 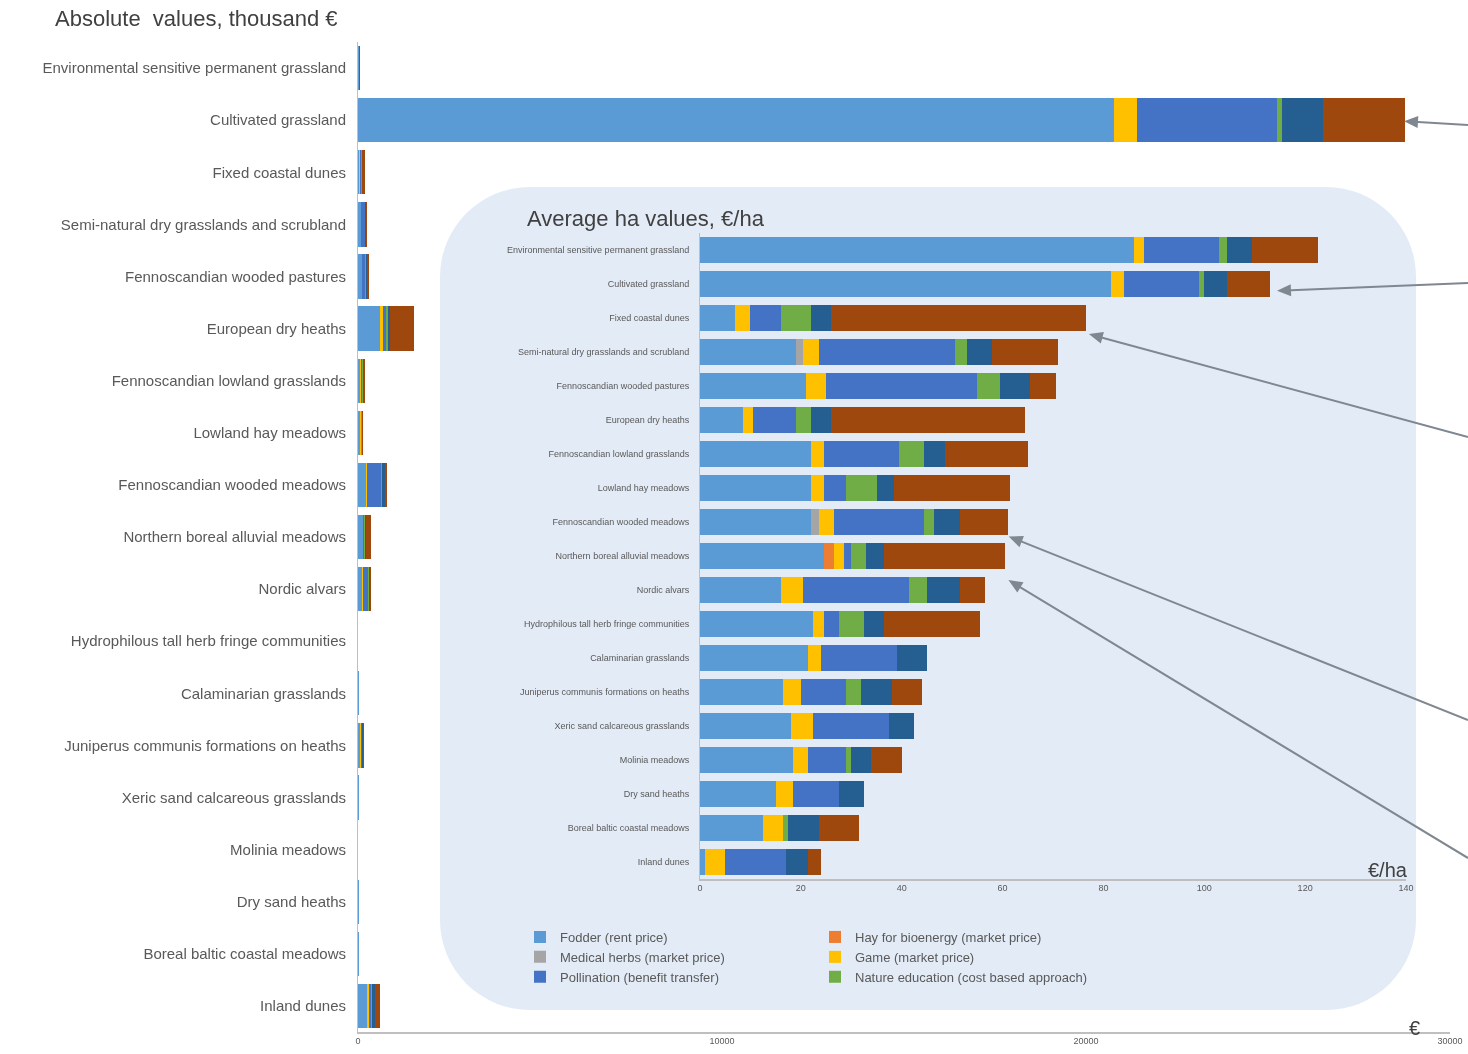 I want to click on x-tick-label: 120, so click(x=1305, y=888).